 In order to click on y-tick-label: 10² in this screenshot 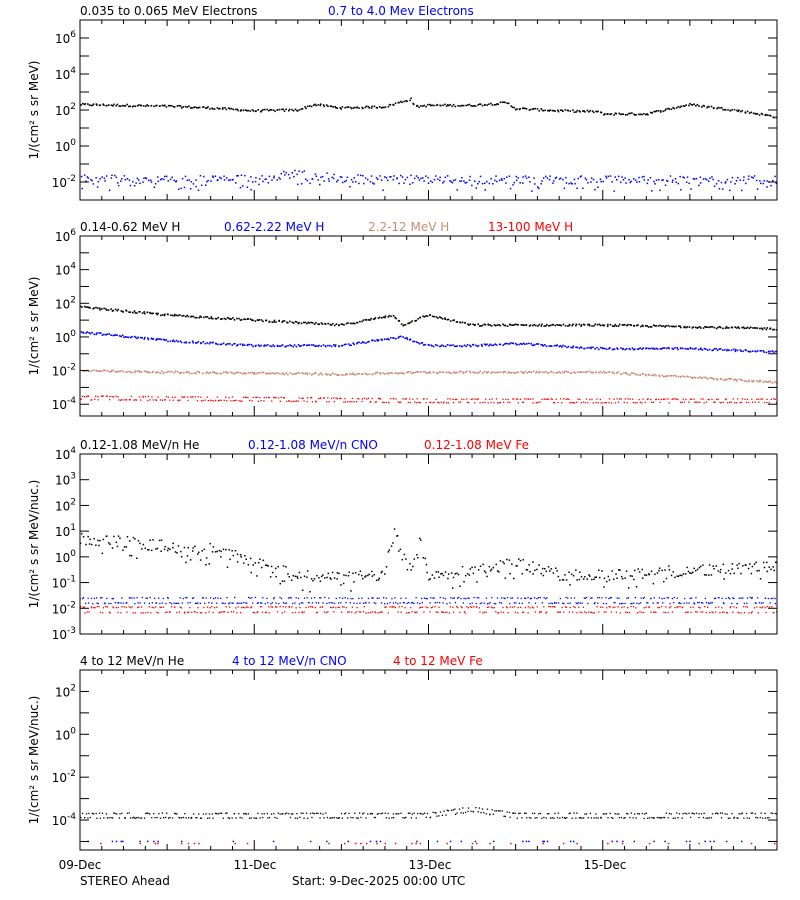, I will do `click(65, 110)`.